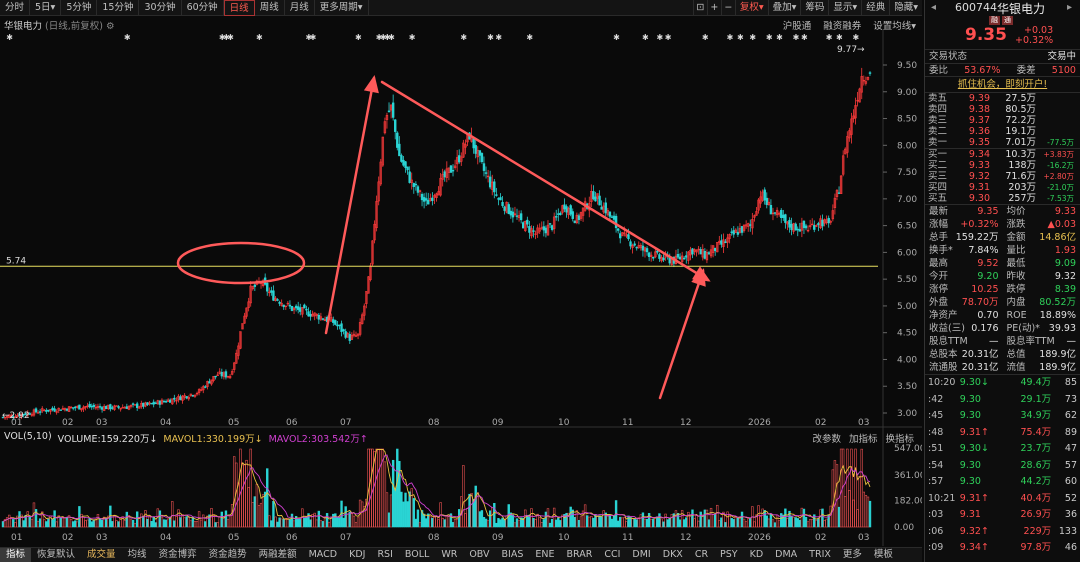 This screenshot has width=1080, height=562. Describe the element at coordinates (1070, 449) in the screenshot. I see `tick-count: 47` at that location.